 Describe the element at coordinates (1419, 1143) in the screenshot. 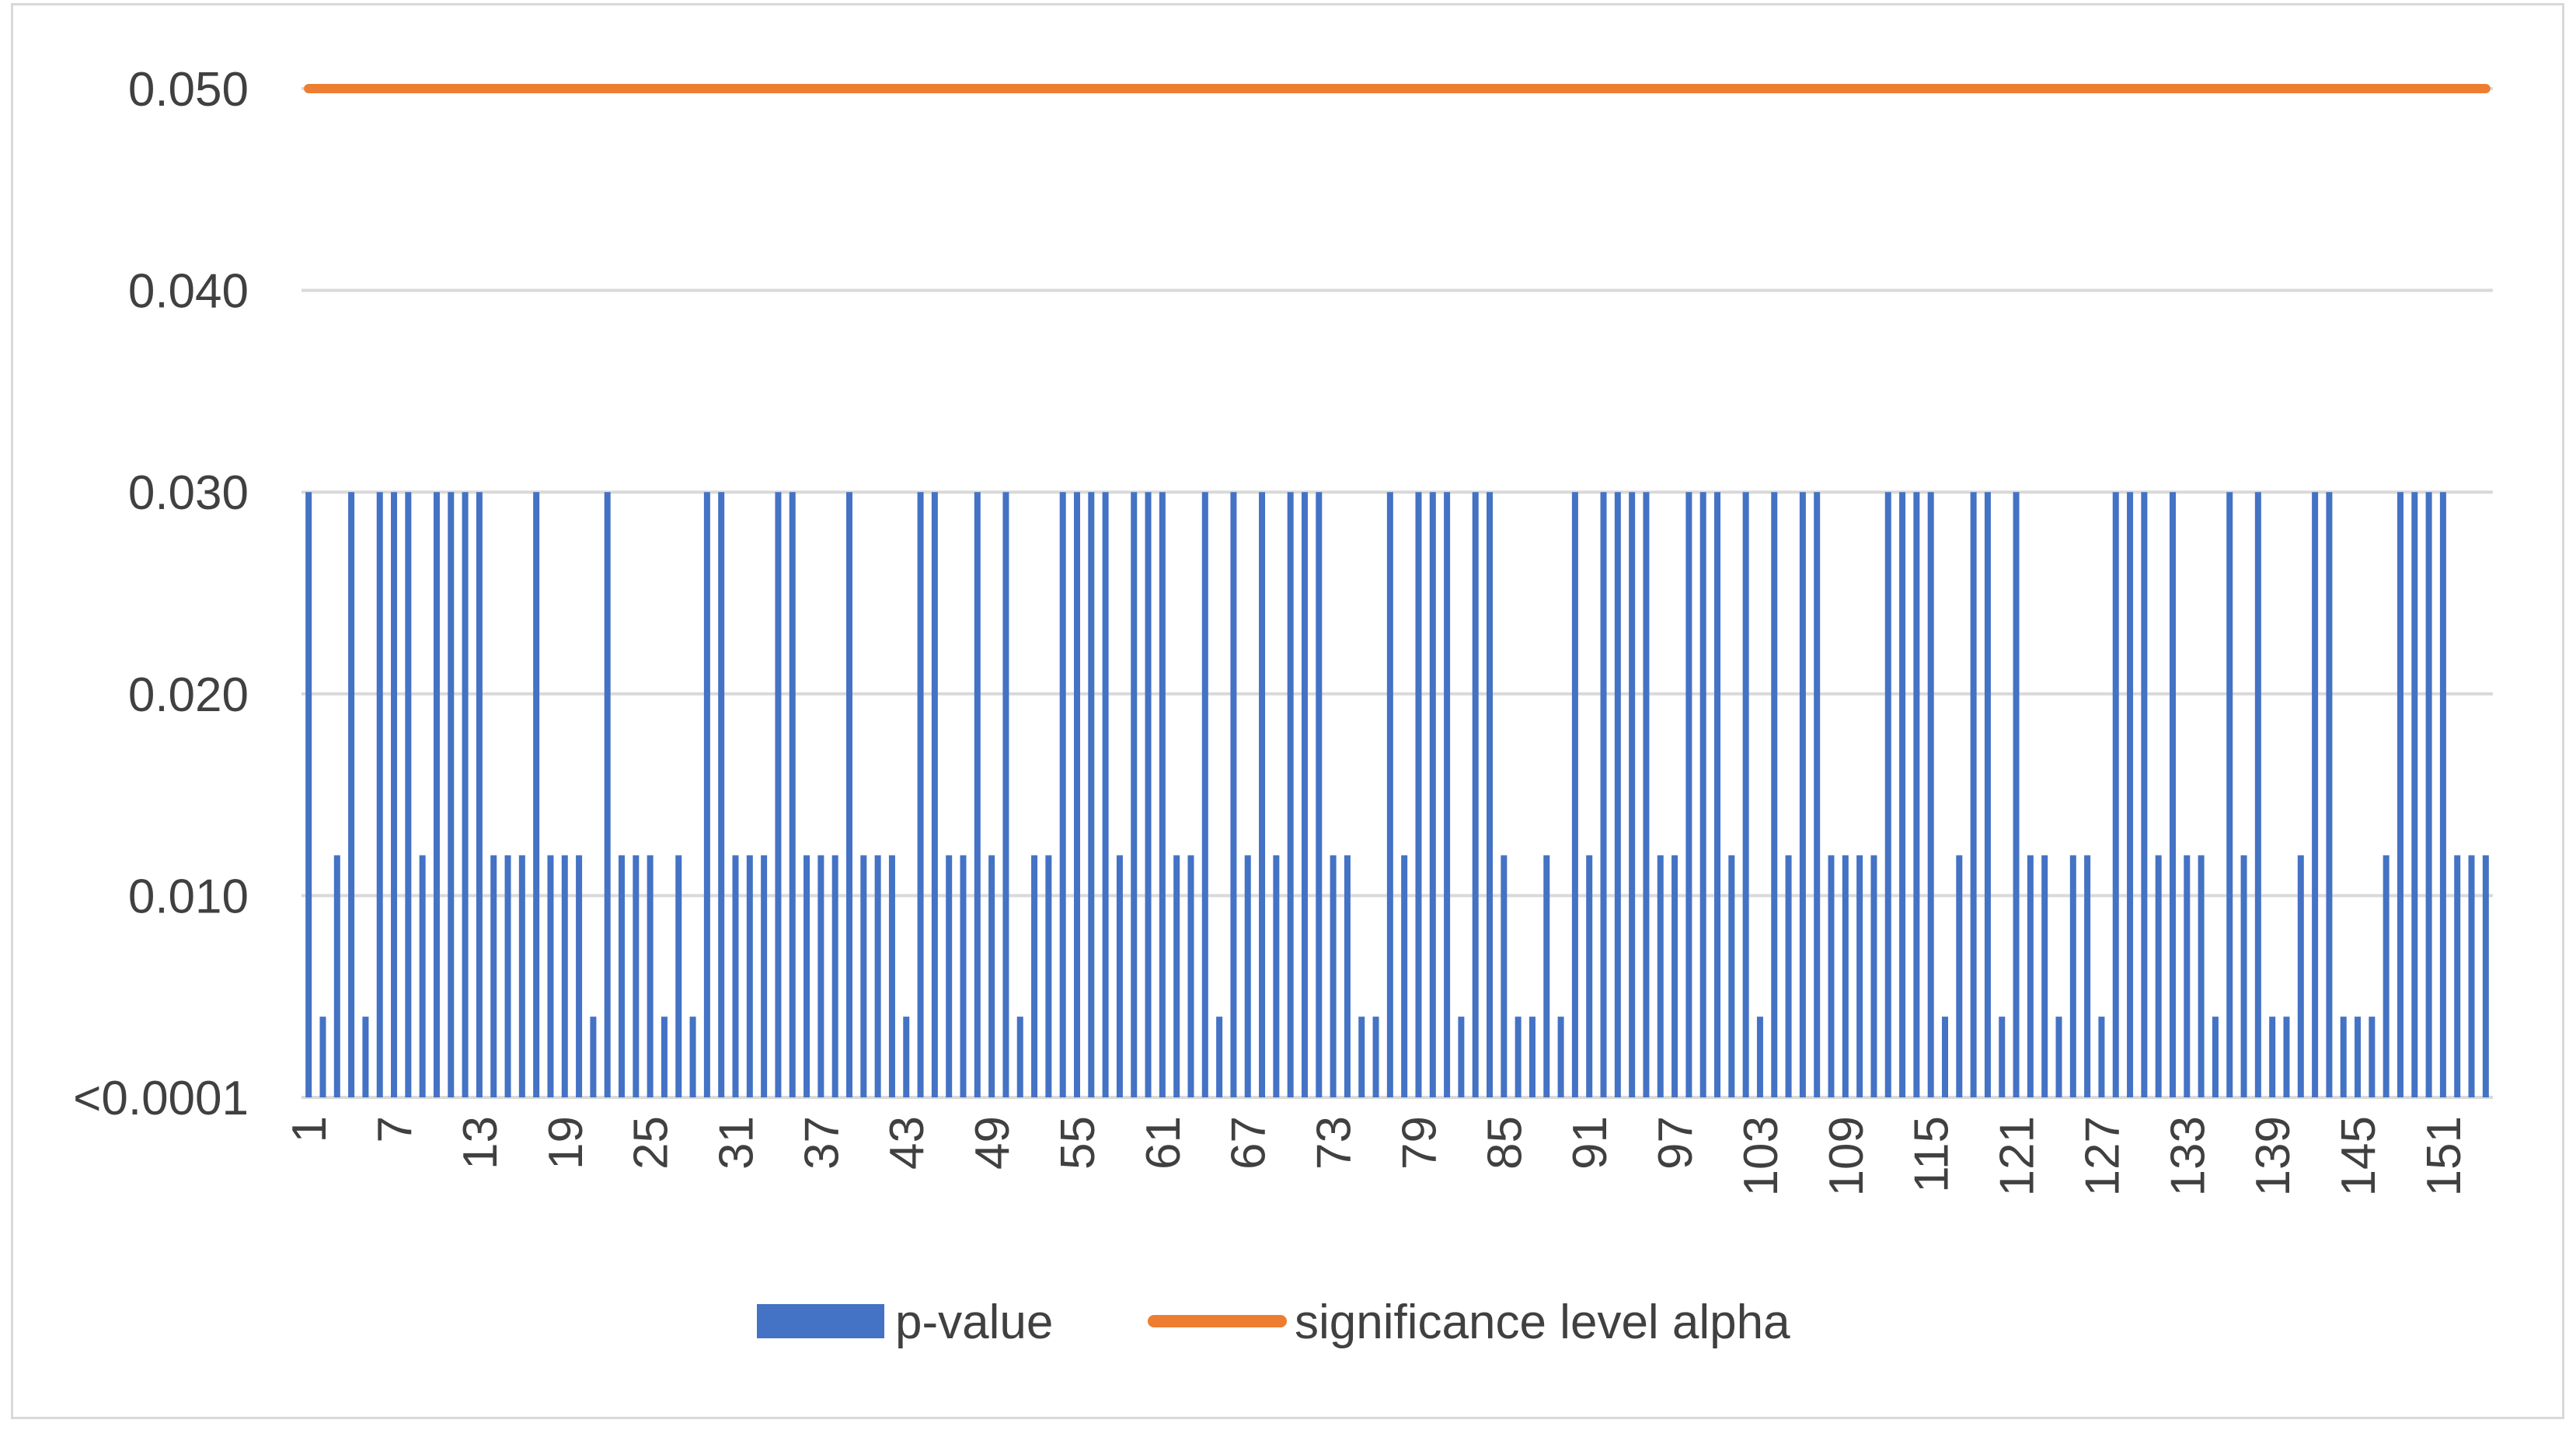

I see `x-tick-label: 79` at that location.